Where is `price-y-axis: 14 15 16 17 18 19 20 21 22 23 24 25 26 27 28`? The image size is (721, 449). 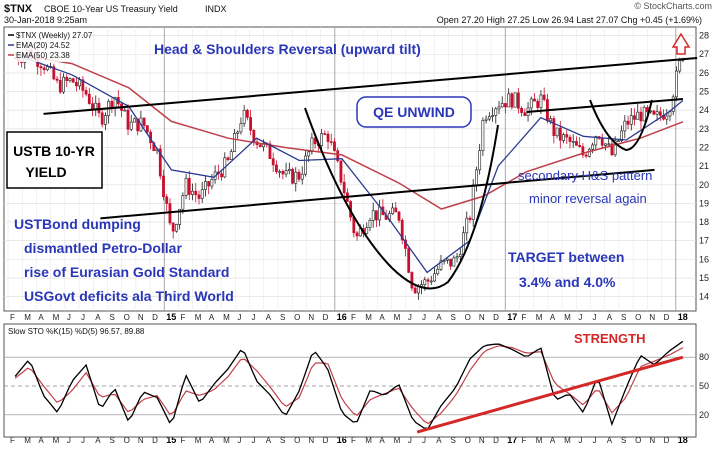 price-y-axis: 14 15 16 17 18 19 20 21 22 23 24 25 26 27 28 is located at coordinates (704, 166).